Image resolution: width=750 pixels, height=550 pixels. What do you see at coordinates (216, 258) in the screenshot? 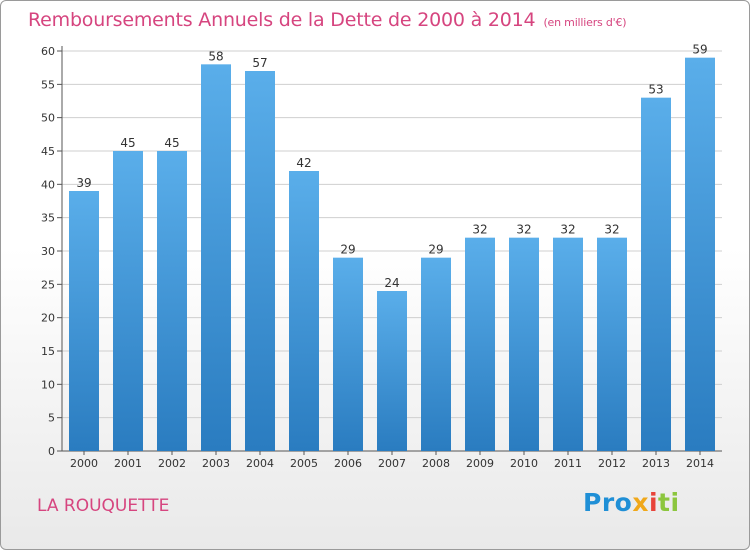
I see `bar-2003` at bounding box center [216, 258].